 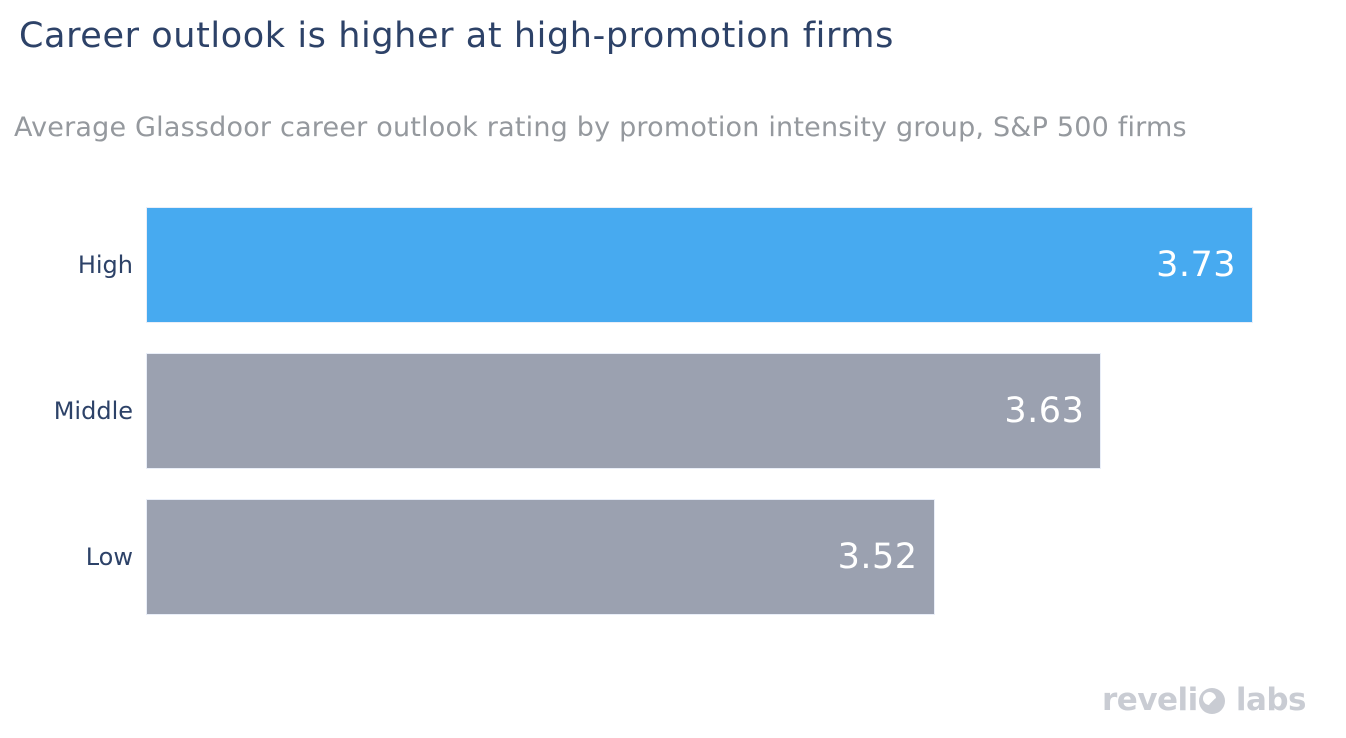 I want to click on category-label-low: Low, so click(x=109, y=557).